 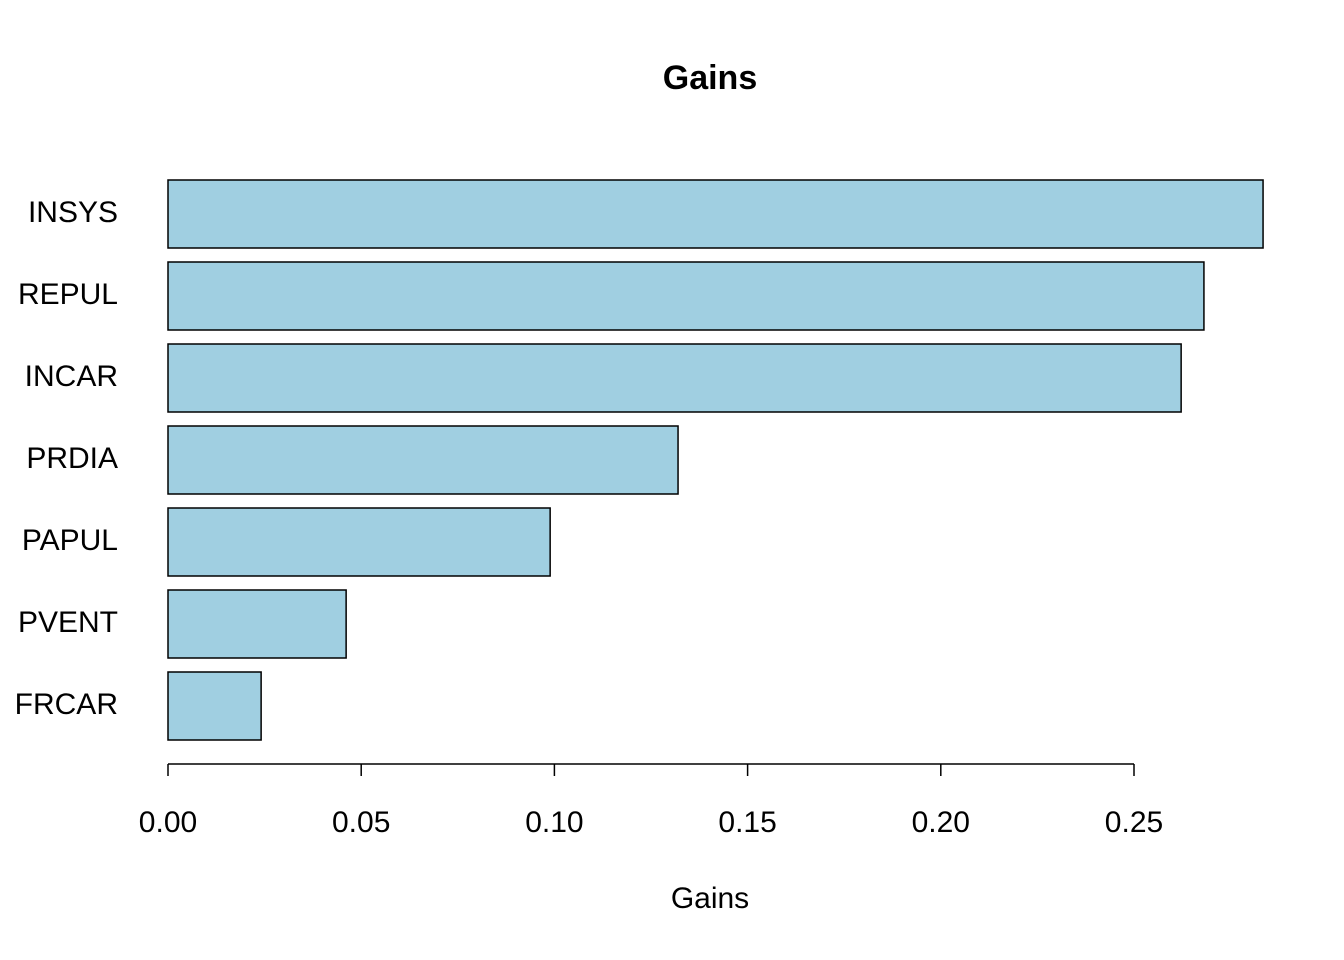 What do you see at coordinates (1134, 822) in the screenshot?
I see `x-tick-label: 0.25` at bounding box center [1134, 822].